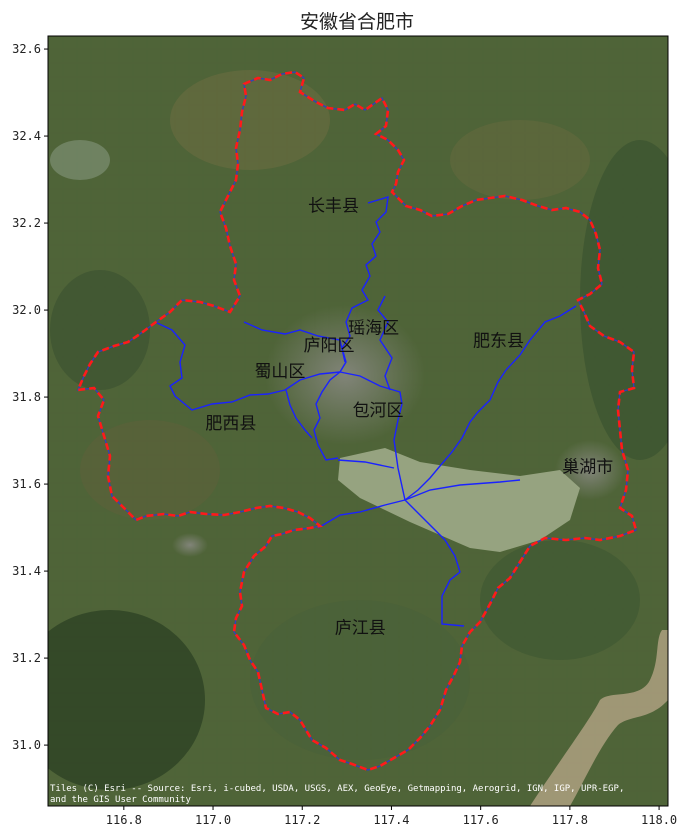 The width and height of the screenshot is (683, 839). Describe the element at coordinates (481, 820) in the screenshot. I see `x-tick-label: 117.6` at that location.